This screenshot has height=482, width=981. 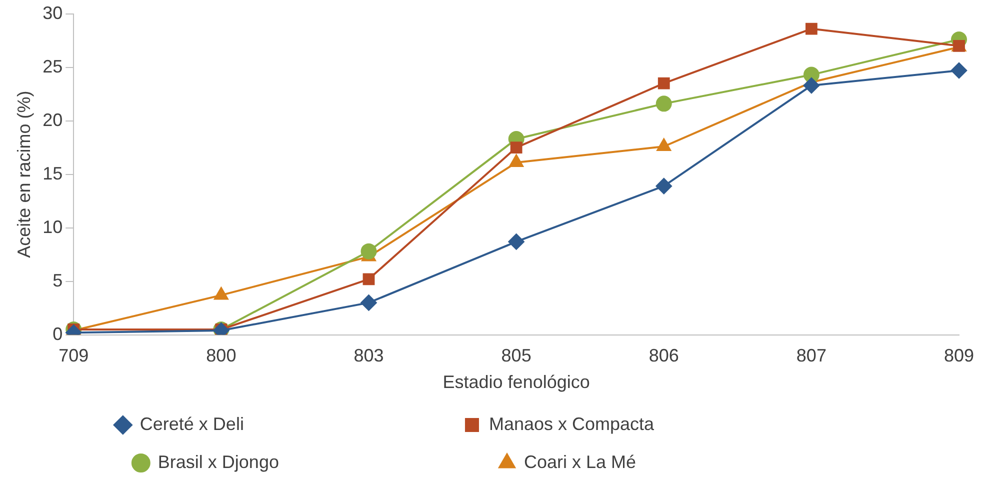 What do you see at coordinates (52, 226) in the screenshot?
I see `y-tick-label: 10` at bounding box center [52, 226].